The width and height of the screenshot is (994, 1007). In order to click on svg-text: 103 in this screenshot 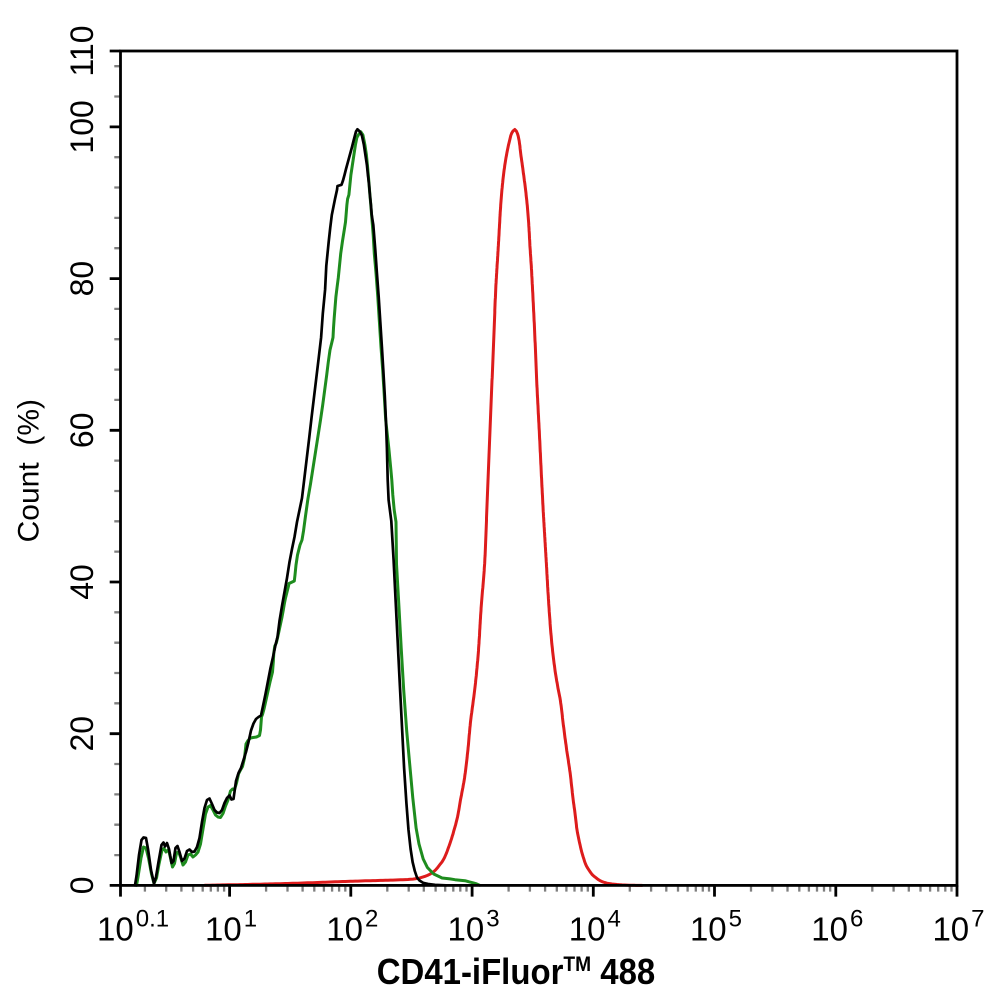, I will do `click(474, 927)`.